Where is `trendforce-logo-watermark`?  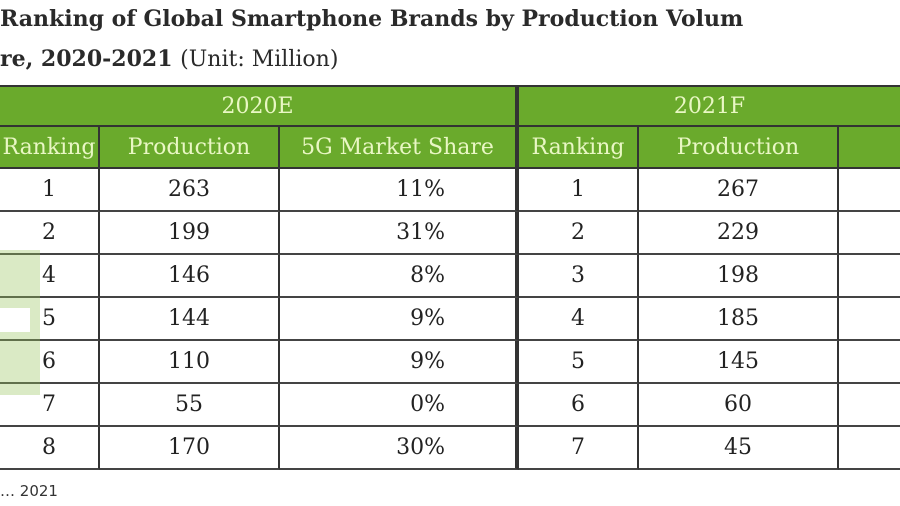
trendforce-logo-watermark is located at coordinates (20, 322).